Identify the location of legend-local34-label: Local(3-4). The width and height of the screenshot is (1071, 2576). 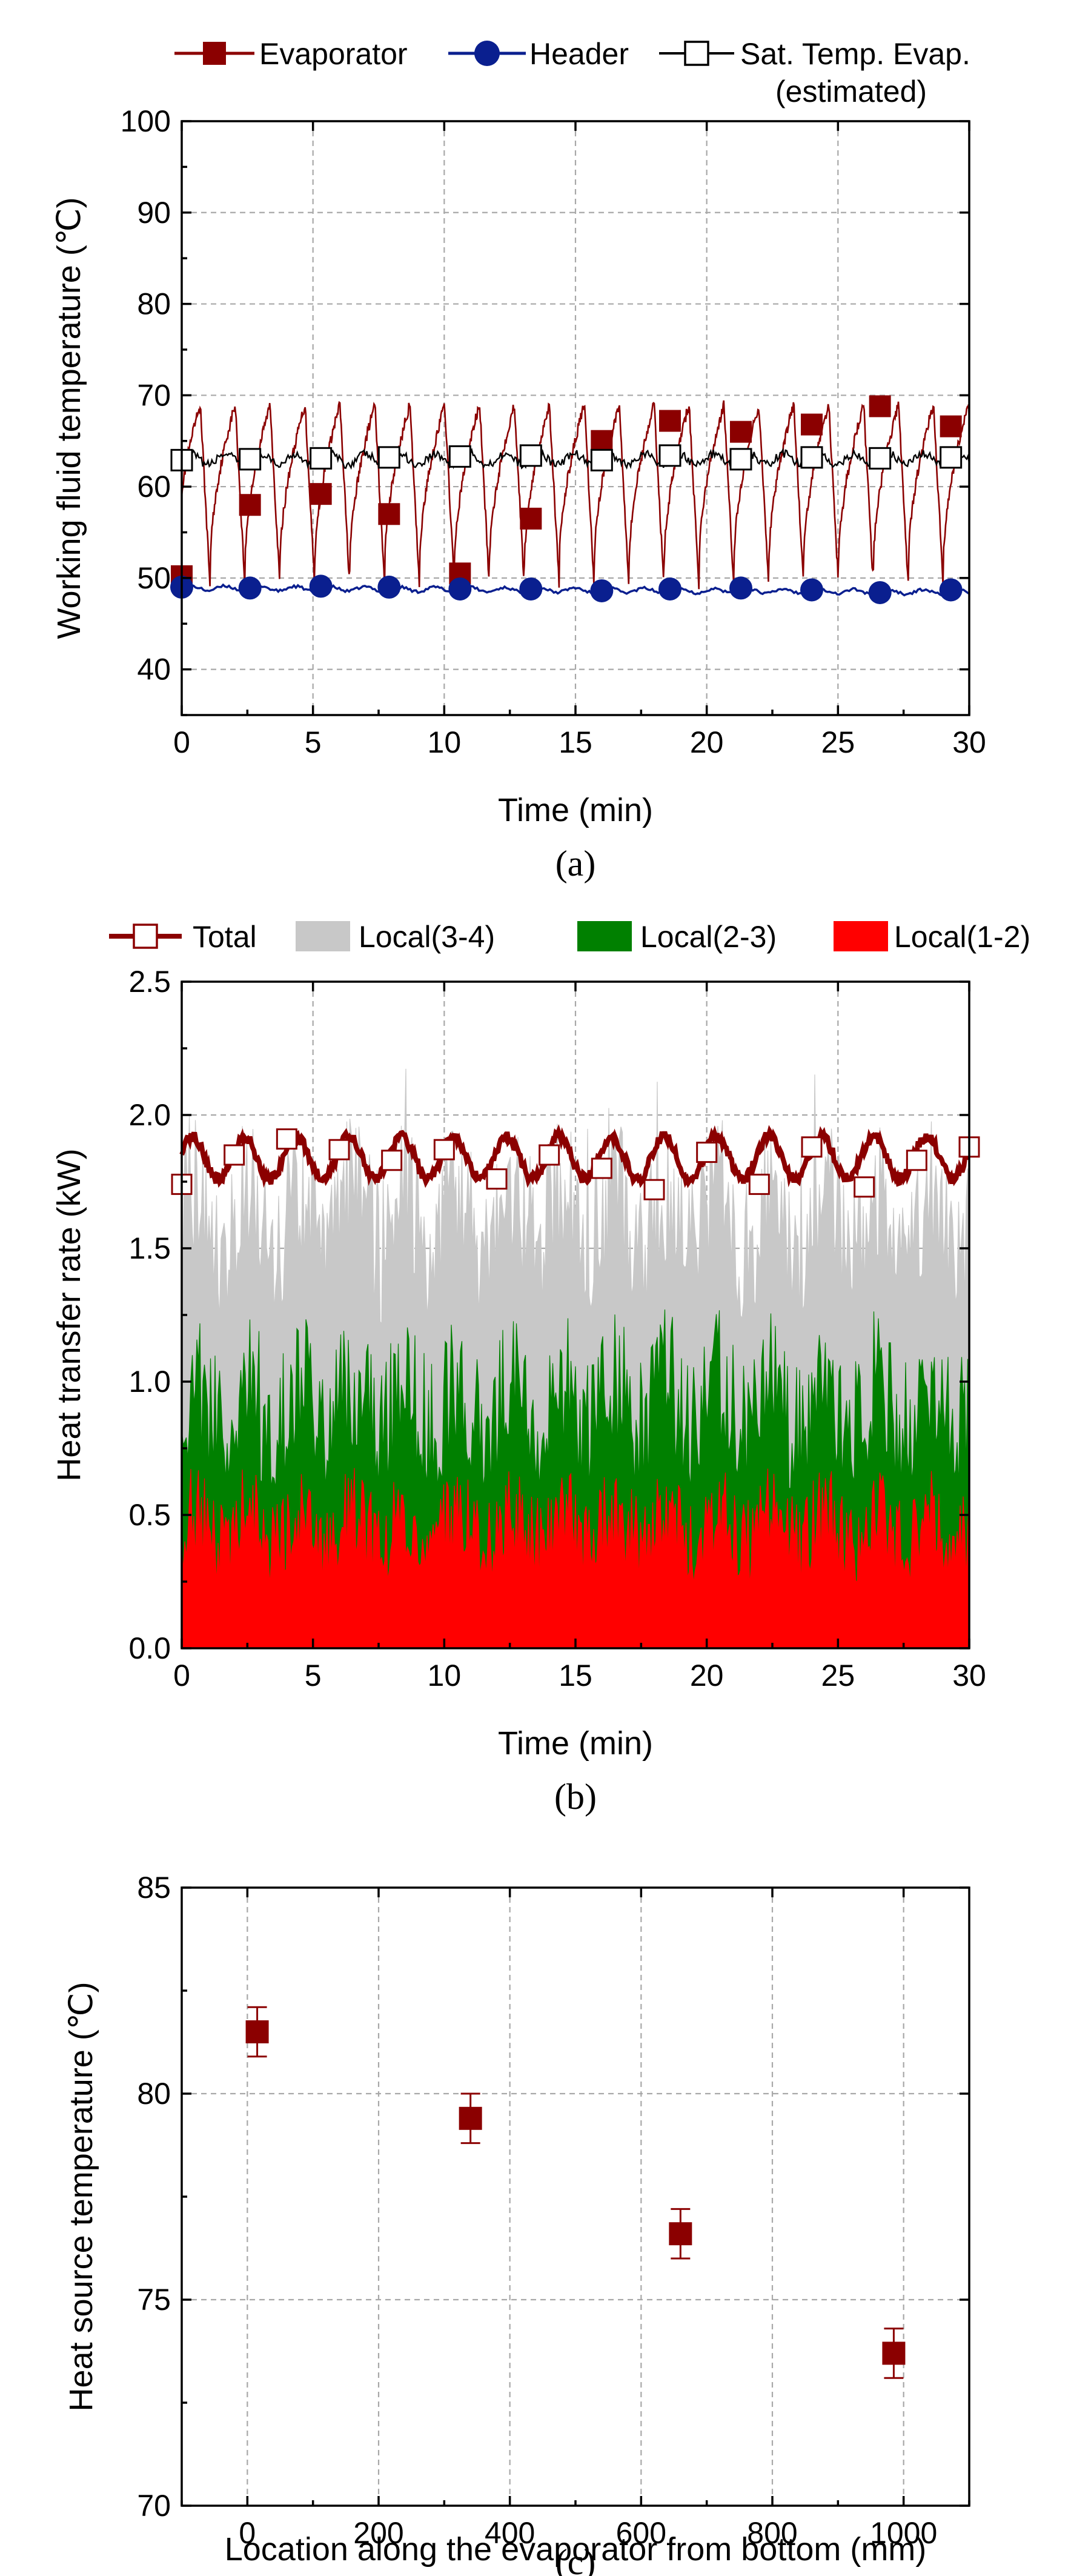
(427, 937).